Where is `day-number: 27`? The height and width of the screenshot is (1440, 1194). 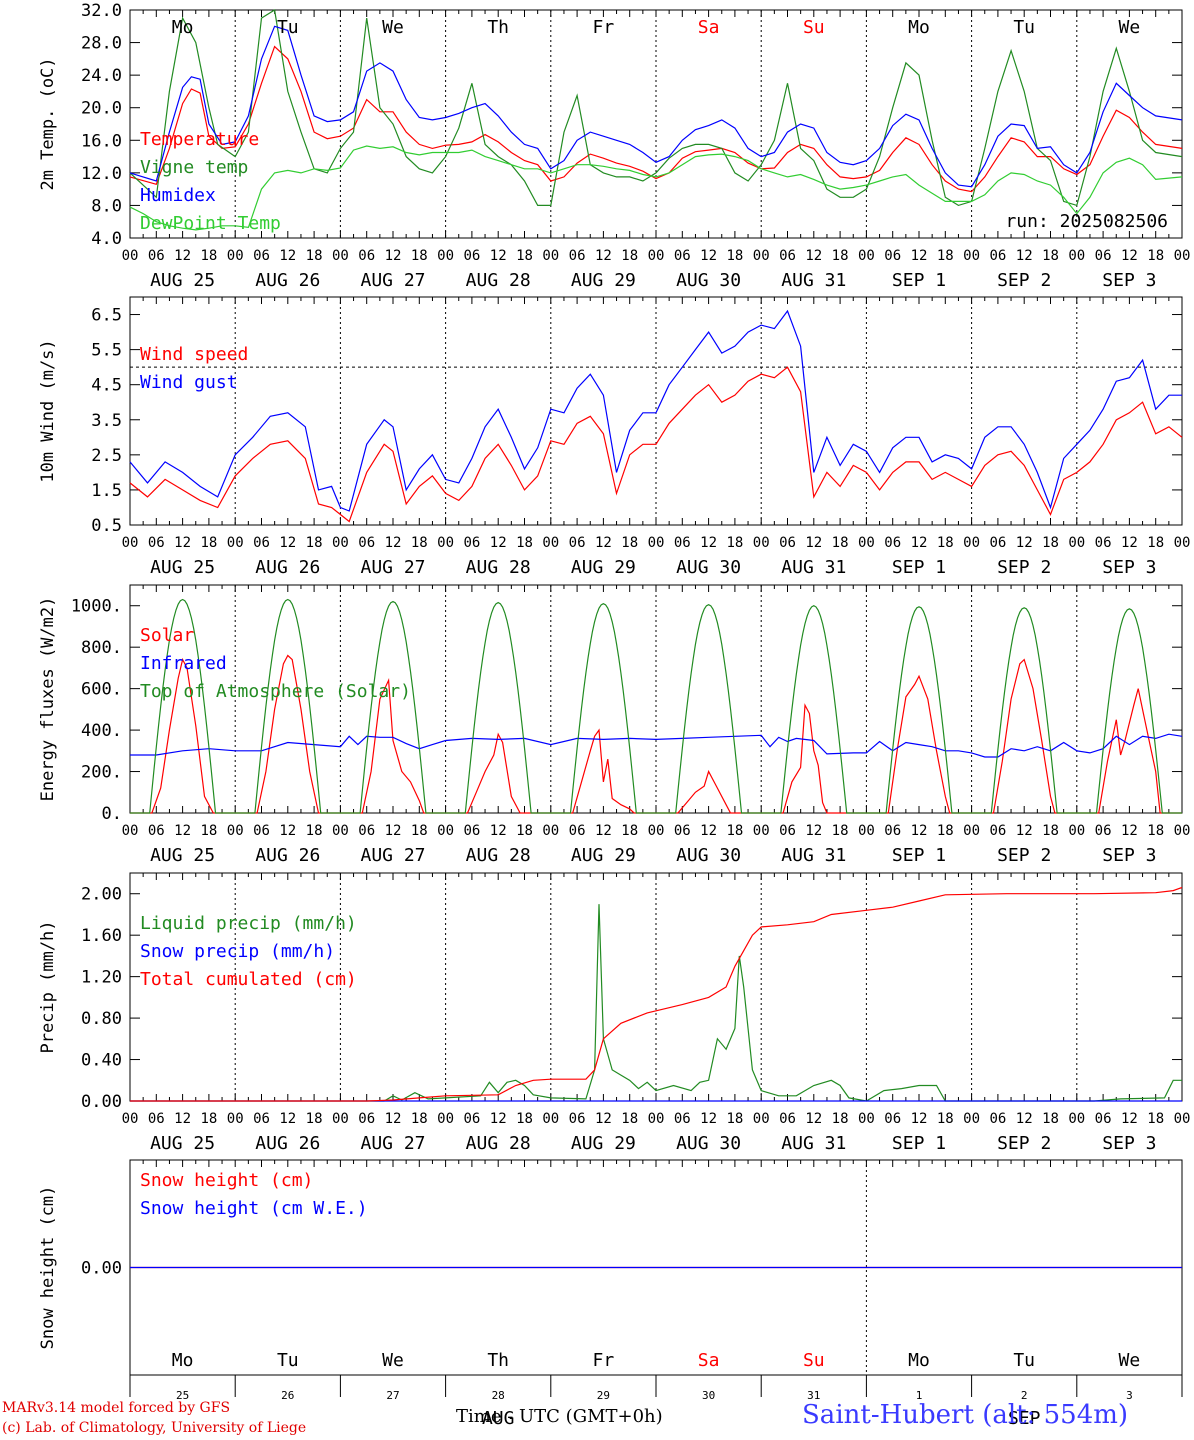 day-number: 27 is located at coordinates (392, 1395).